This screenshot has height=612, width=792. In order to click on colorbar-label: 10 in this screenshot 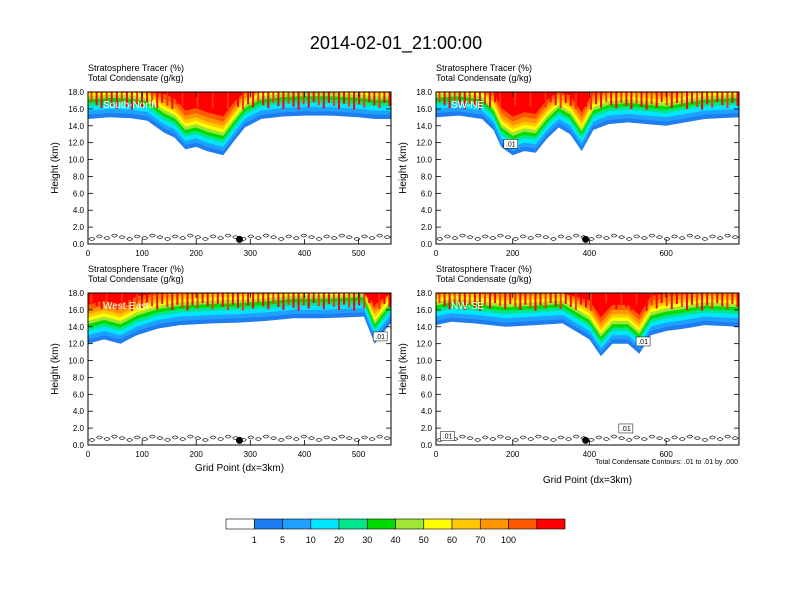, I will do `click(311, 540)`.